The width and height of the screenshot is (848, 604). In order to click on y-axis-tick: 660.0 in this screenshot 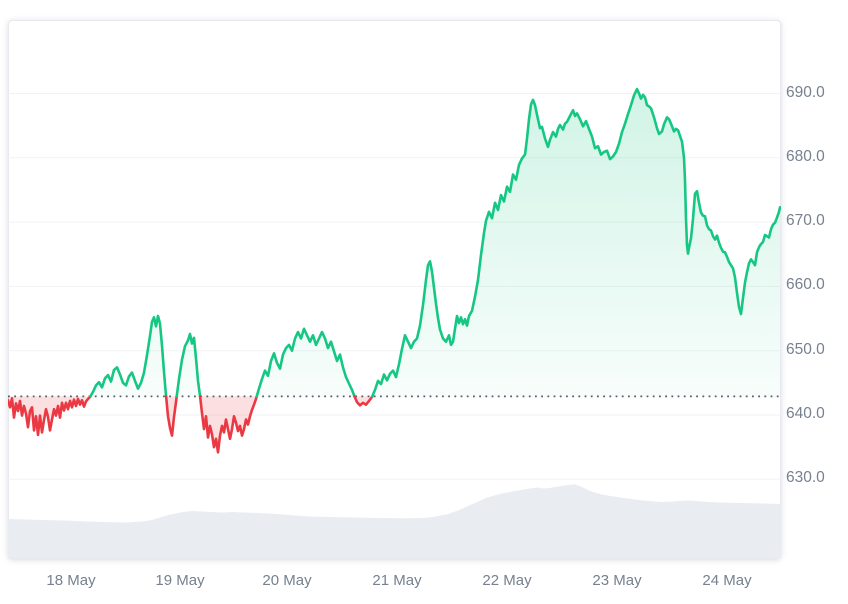, I will do `click(805, 285)`.